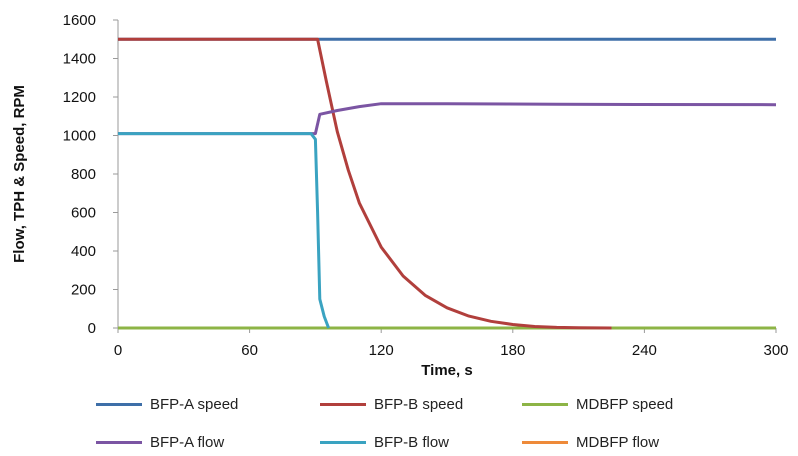 This screenshot has width=798, height=456. What do you see at coordinates (19, 174) in the screenshot?
I see `y-axis-title: Flow, TPH & Speed, RPM` at bounding box center [19, 174].